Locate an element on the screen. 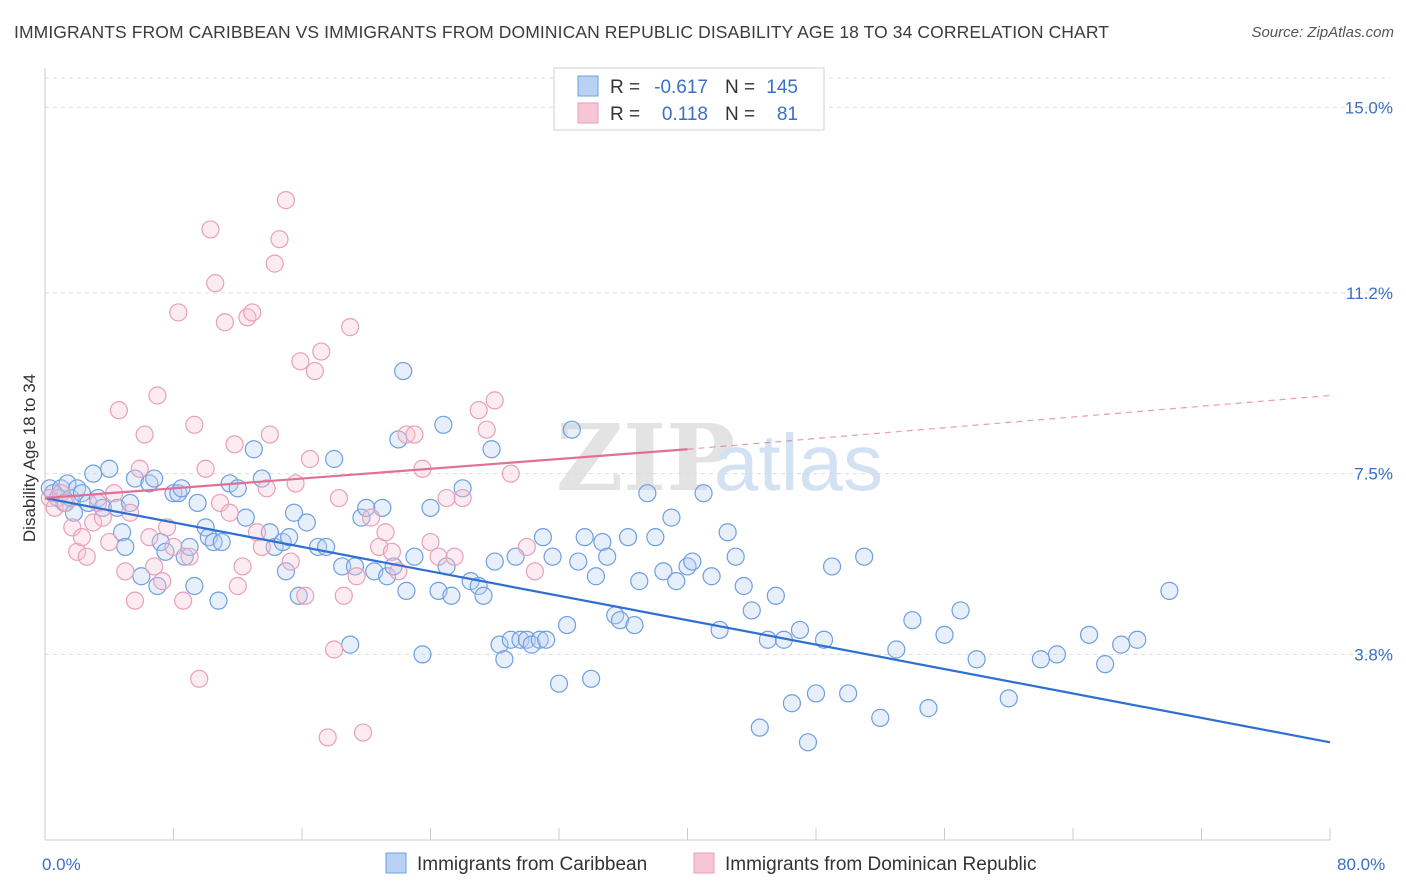  y-tick-label-0: 3.8% is located at coordinates (1373, 654).